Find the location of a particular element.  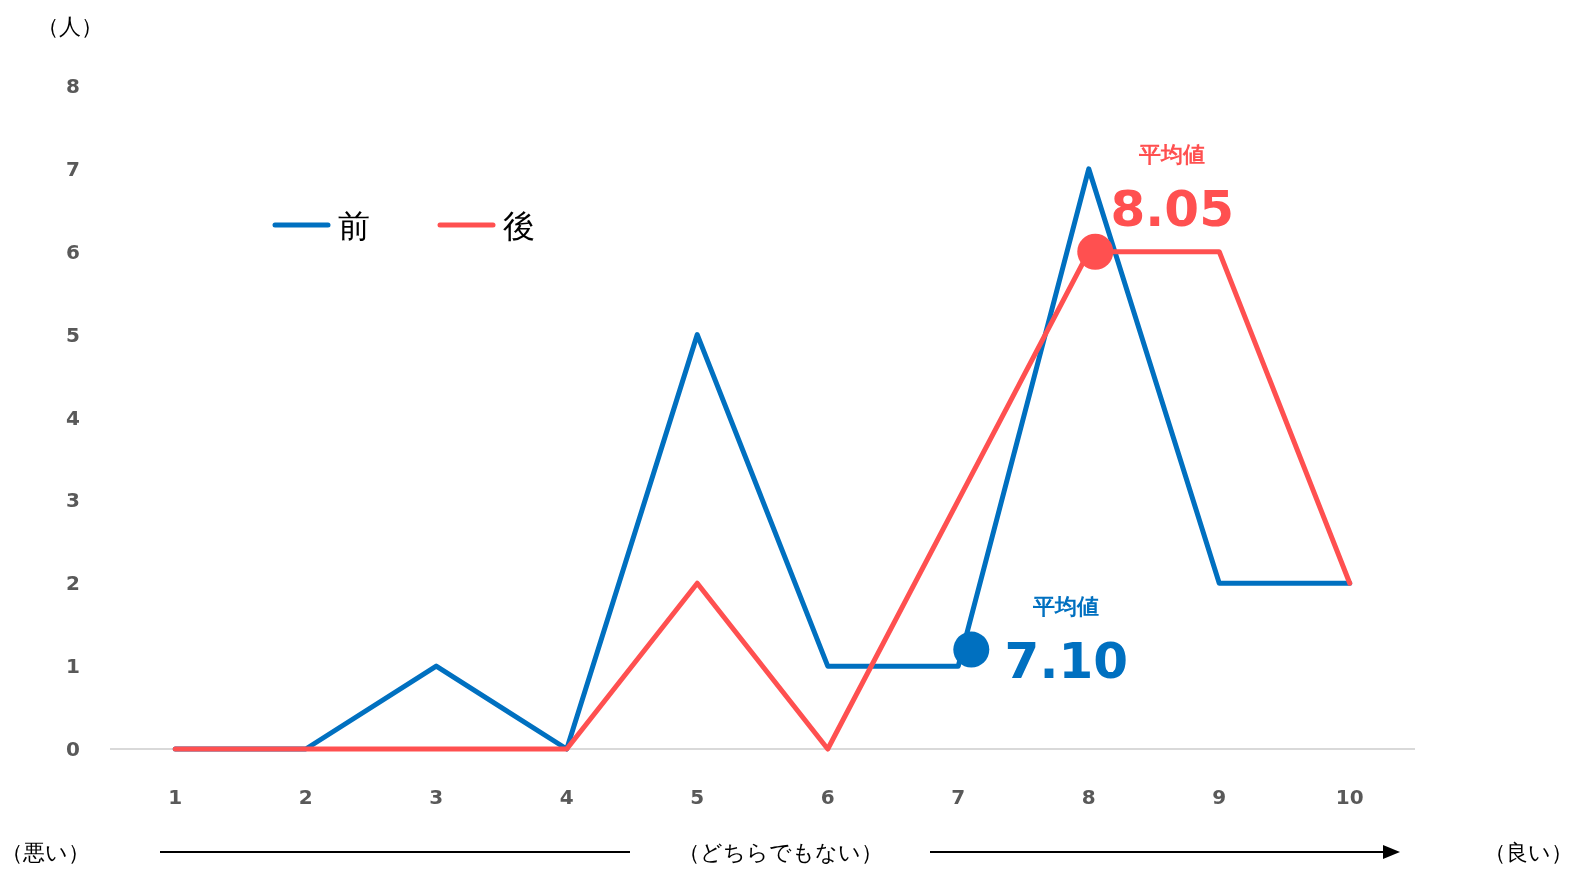

text: （良い） is located at coordinates (1528, 852).